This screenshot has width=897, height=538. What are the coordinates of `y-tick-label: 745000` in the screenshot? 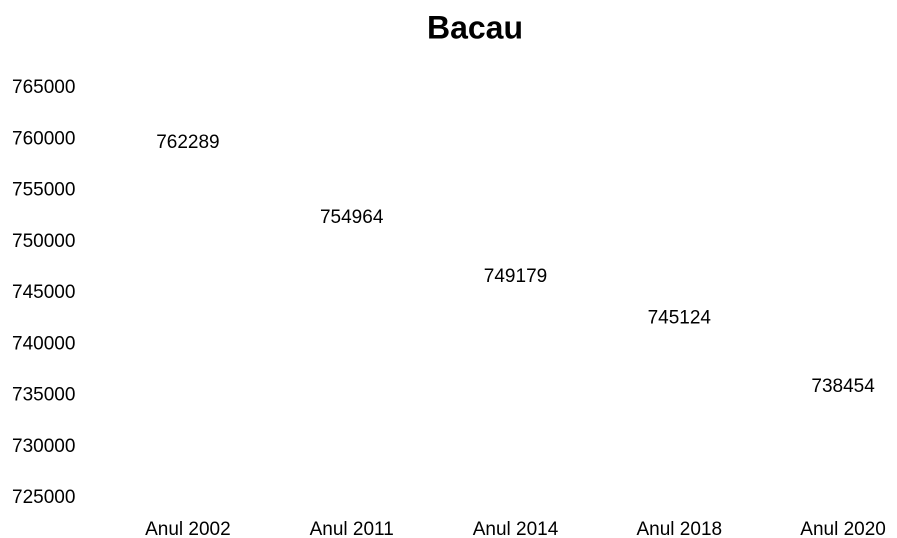 It's located at (43, 292).